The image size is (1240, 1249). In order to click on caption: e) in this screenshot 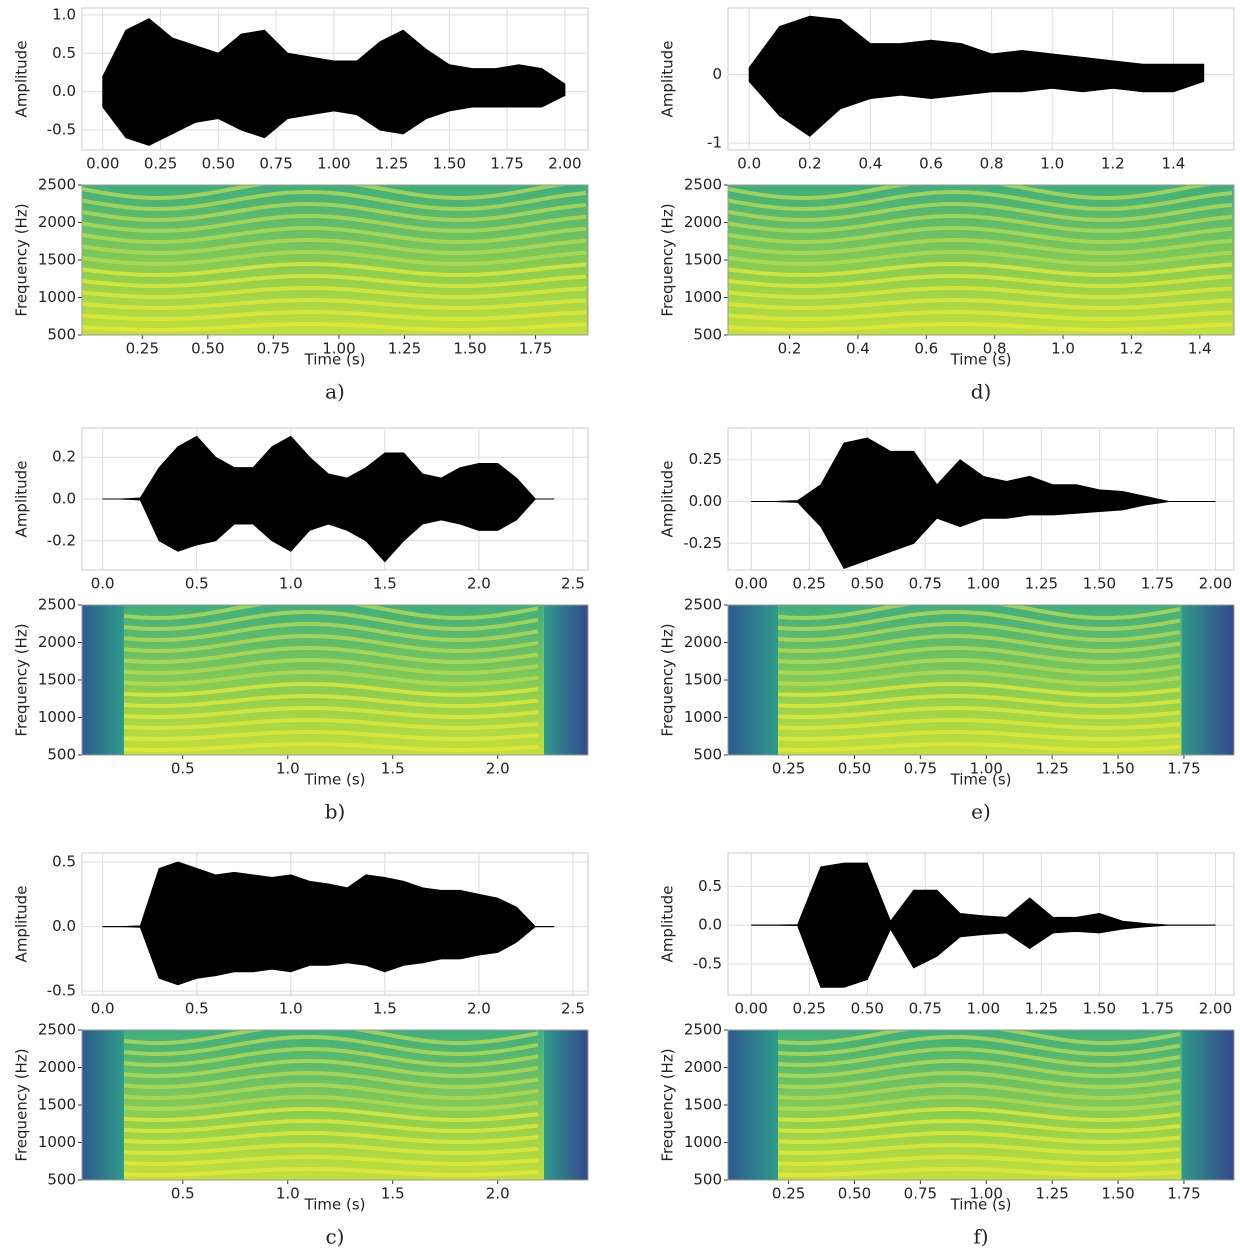, I will do `click(981, 812)`.